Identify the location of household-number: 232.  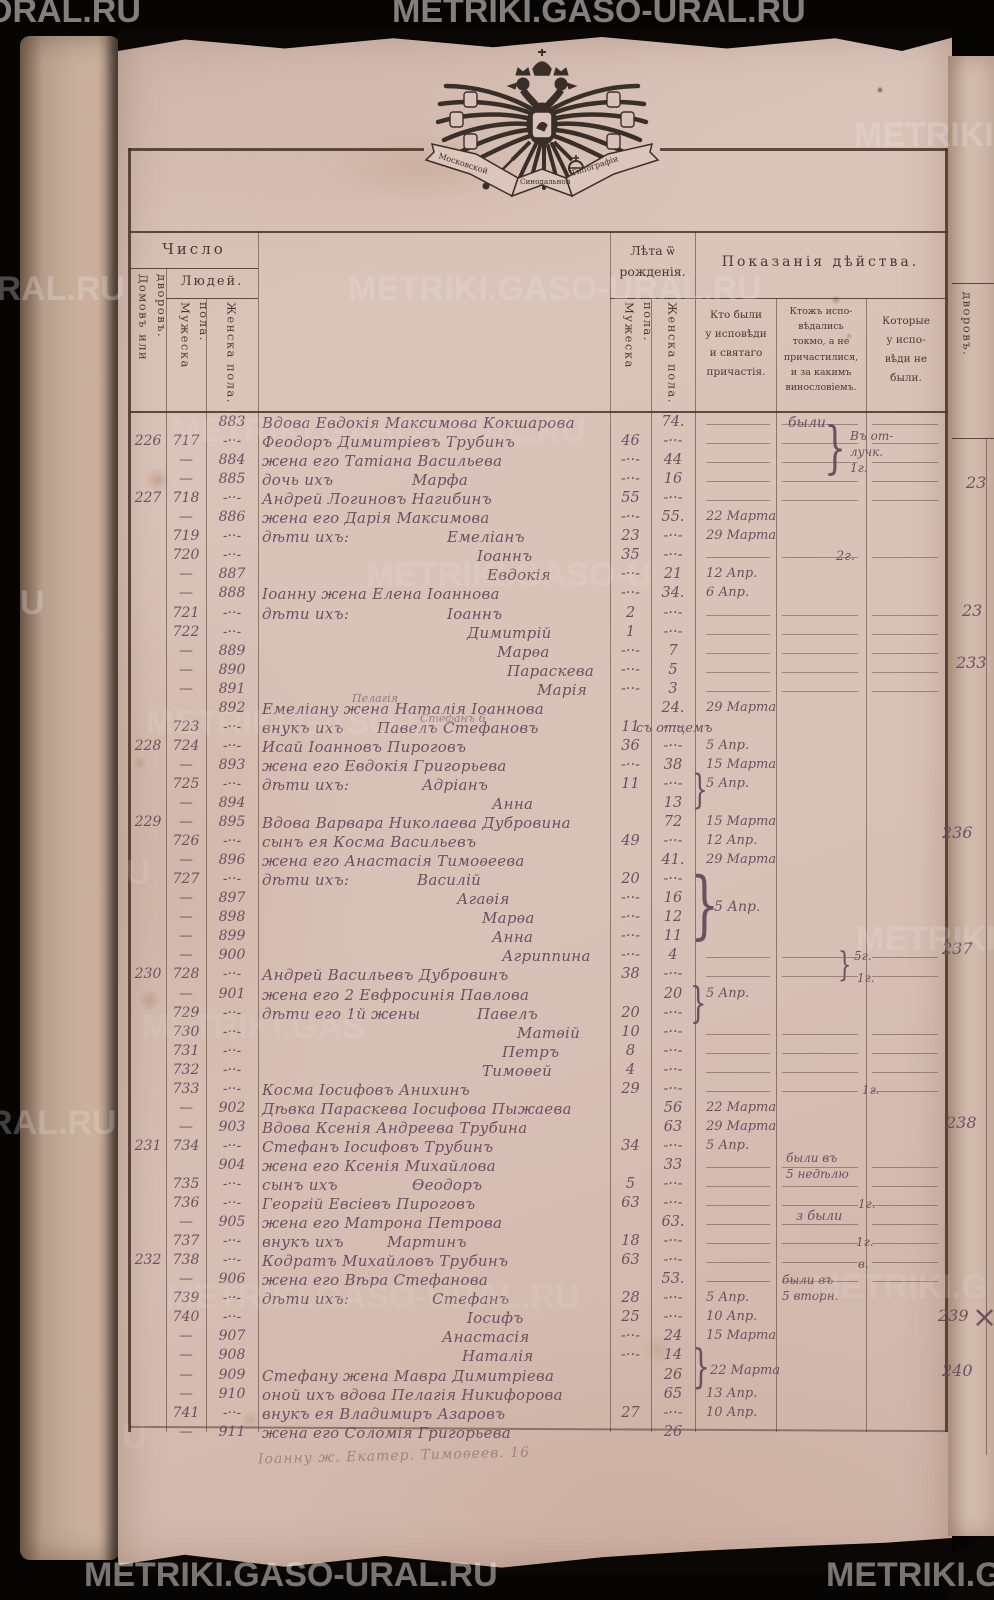
(148, 1260).